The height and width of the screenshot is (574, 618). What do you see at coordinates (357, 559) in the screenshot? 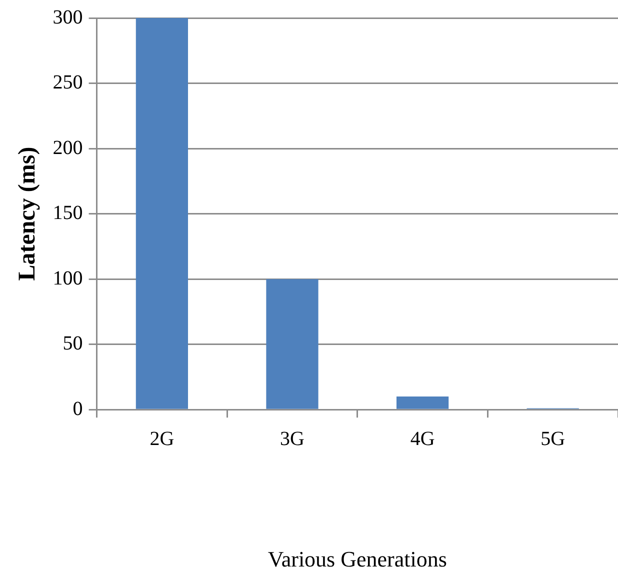
I see `x-axis-title: Various Generations` at bounding box center [357, 559].